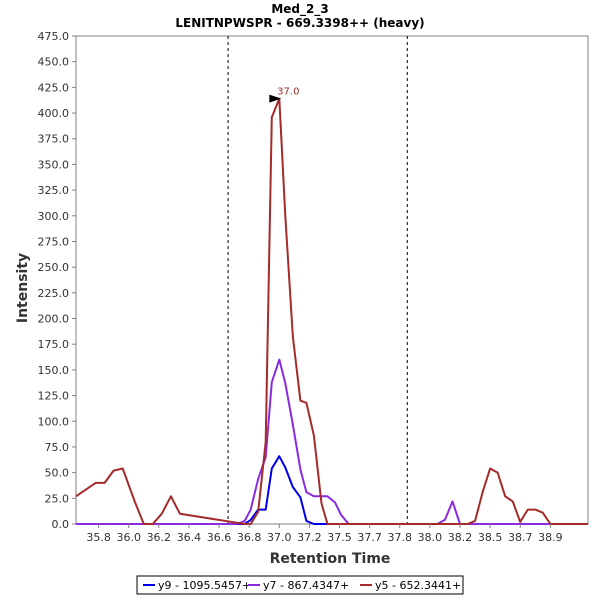 The height and width of the screenshot is (600, 600). Describe the element at coordinates (57, 473) in the screenshot. I see `y-tick-label: 50.0` at that location.